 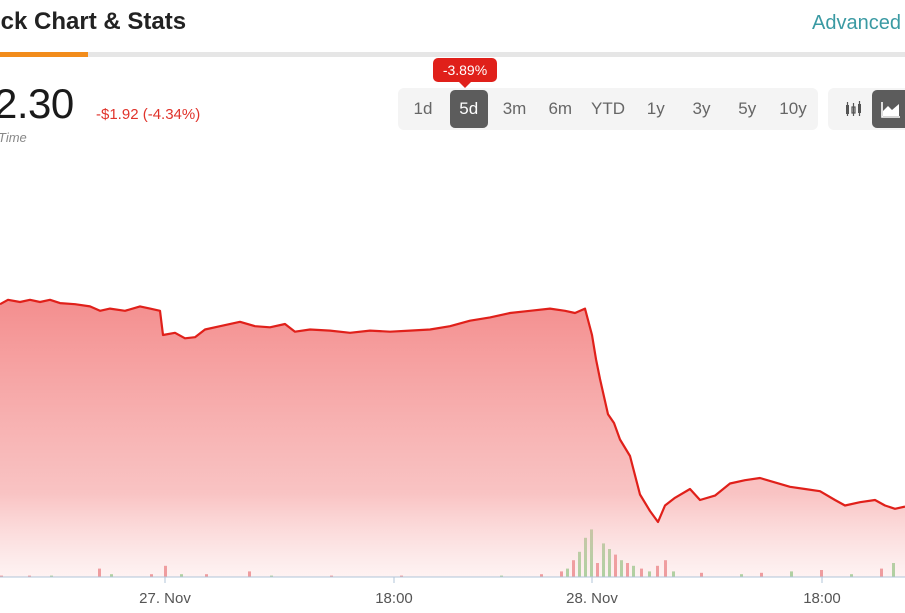 I want to click on x-tick-label: 27. Nov, so click(x=165, y=598).